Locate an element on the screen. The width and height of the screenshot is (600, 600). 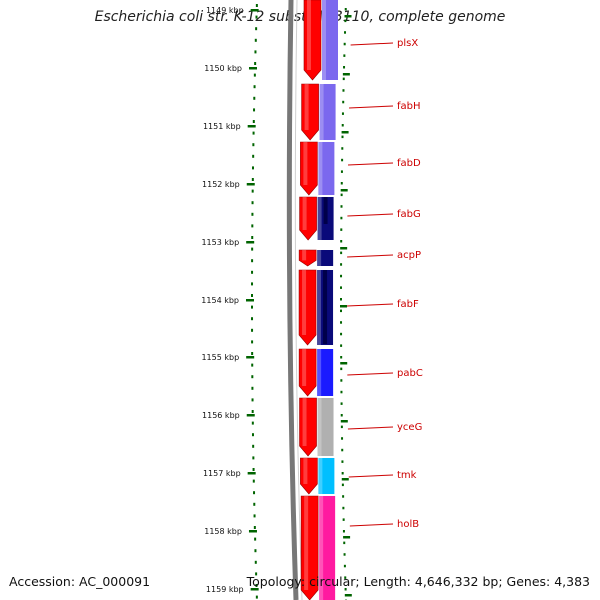
gene-arrow-yceG is located at coordinates (308, 427).